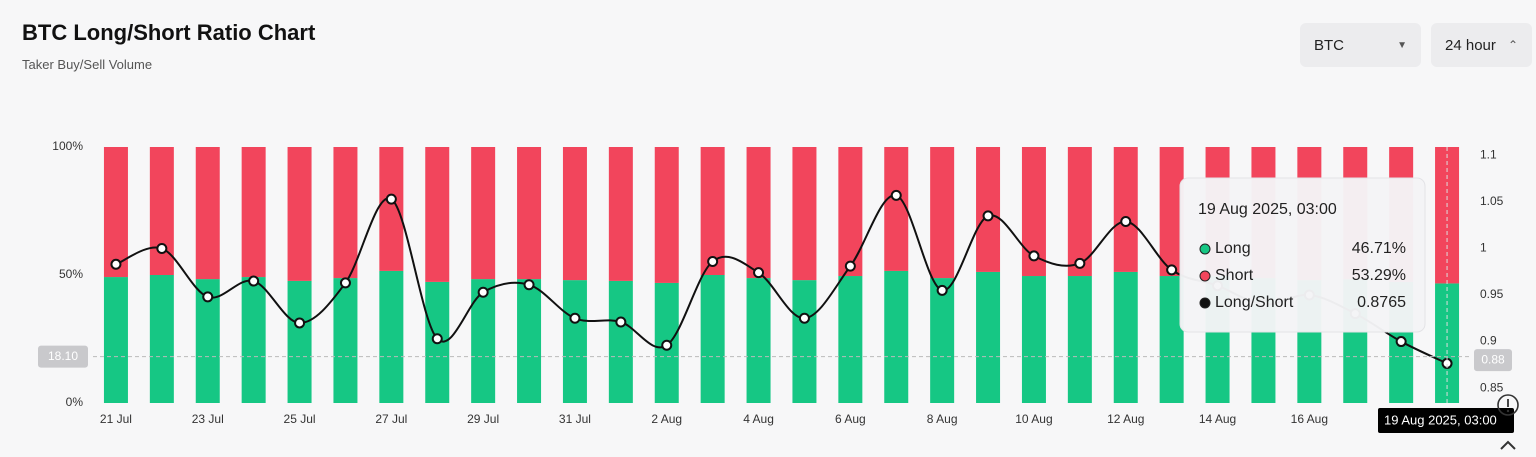 The width and height of the screenshot is (1536, 457). Describe the element at coordinates (75, 402) in the screenshot. I see `y-tick-label: 0%` at that location.